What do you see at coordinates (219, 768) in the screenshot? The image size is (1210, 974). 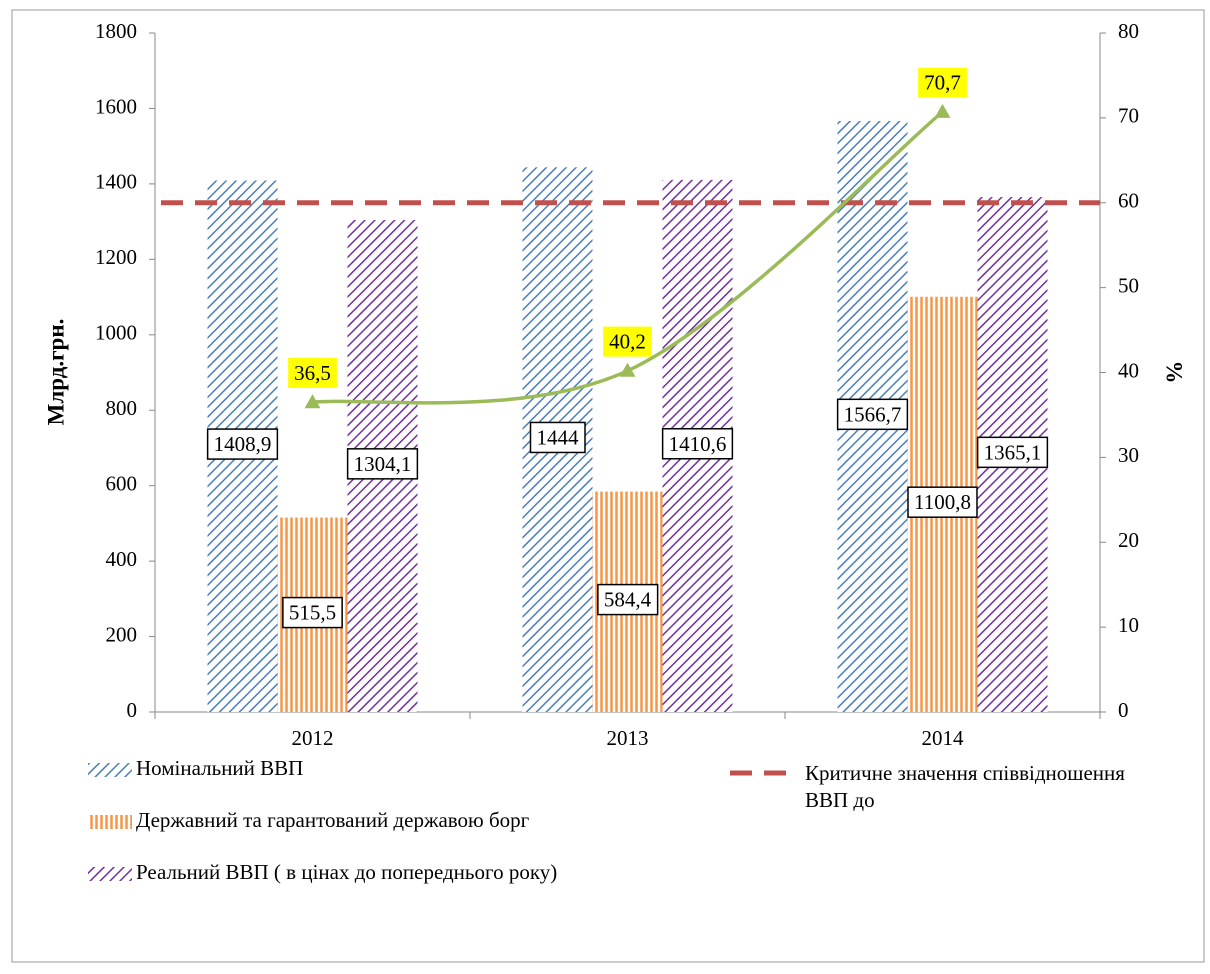 I see `legend-label: Номінальний ВВП` at bounding box center [219, 768].